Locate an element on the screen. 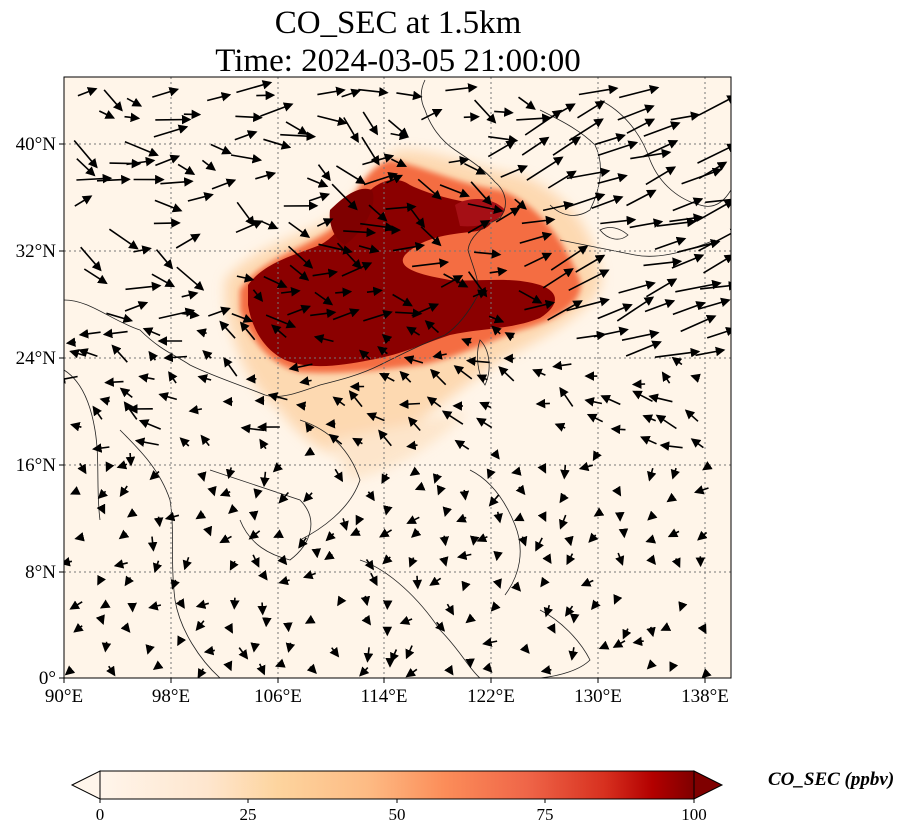 This screenshot has width=916, height=836. lon-tick-label: 114°E is located at coordinates (384, 696).